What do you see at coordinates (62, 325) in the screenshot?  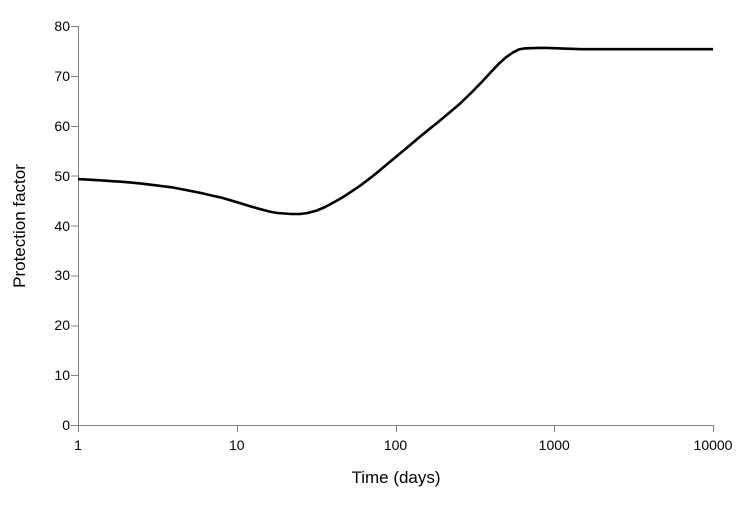 I see `y-tick-label: 20` at bounding box center [62, 325].